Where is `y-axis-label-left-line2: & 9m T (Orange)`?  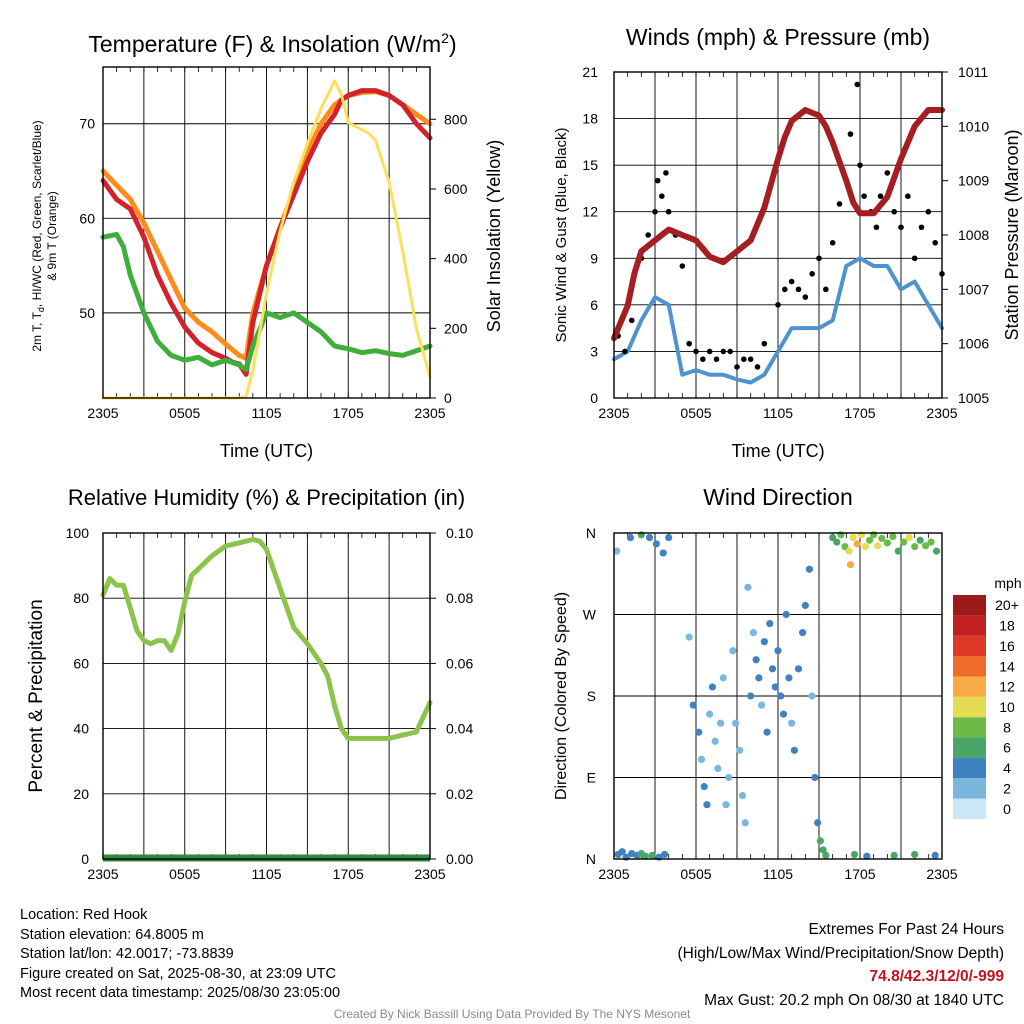 y-axis-label-left-line2: & 9m T (Orange) is located at coordinates (52, 236).